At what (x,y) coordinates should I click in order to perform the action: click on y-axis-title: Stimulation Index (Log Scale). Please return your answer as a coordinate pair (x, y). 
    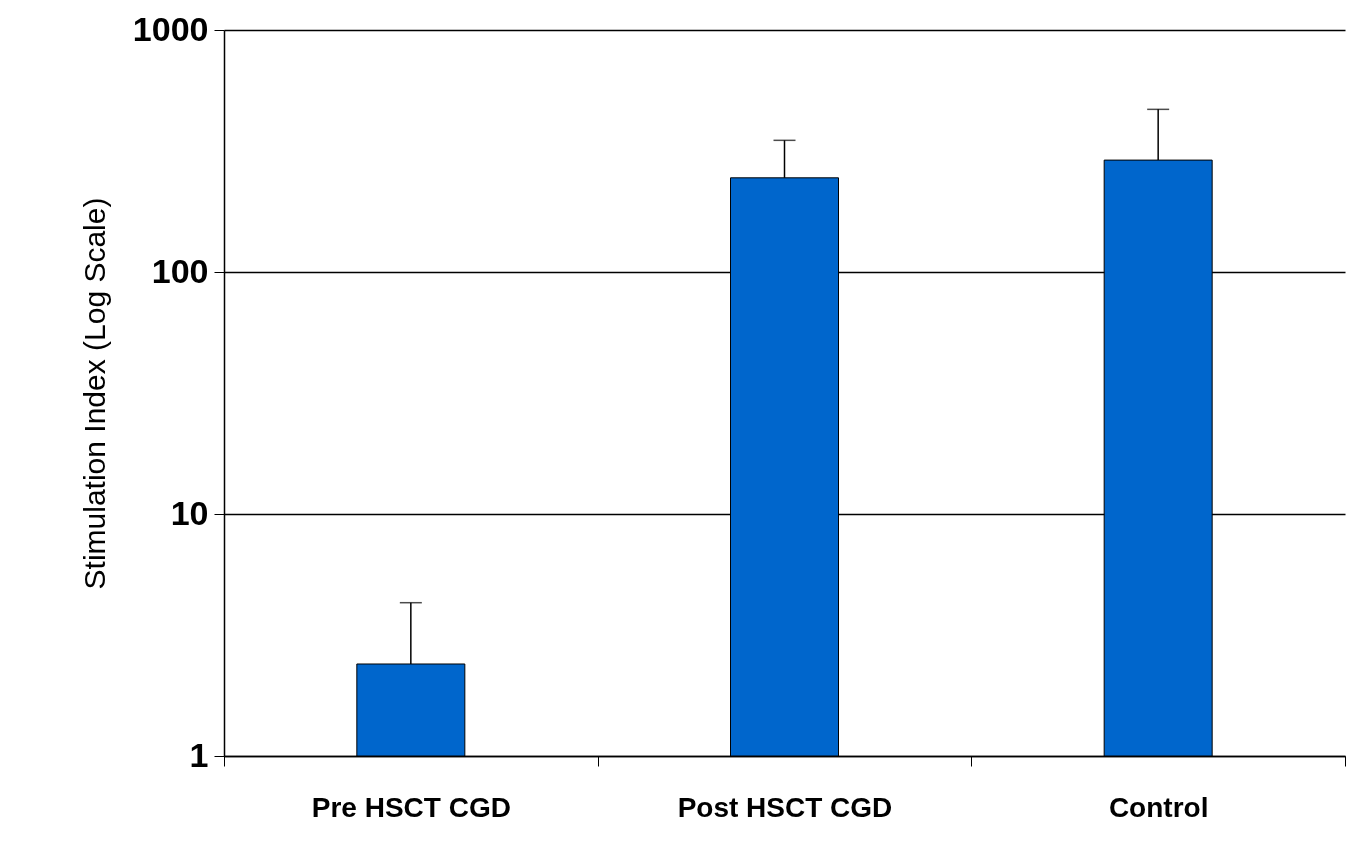
    Looking at the image, I should click on (94, 393).